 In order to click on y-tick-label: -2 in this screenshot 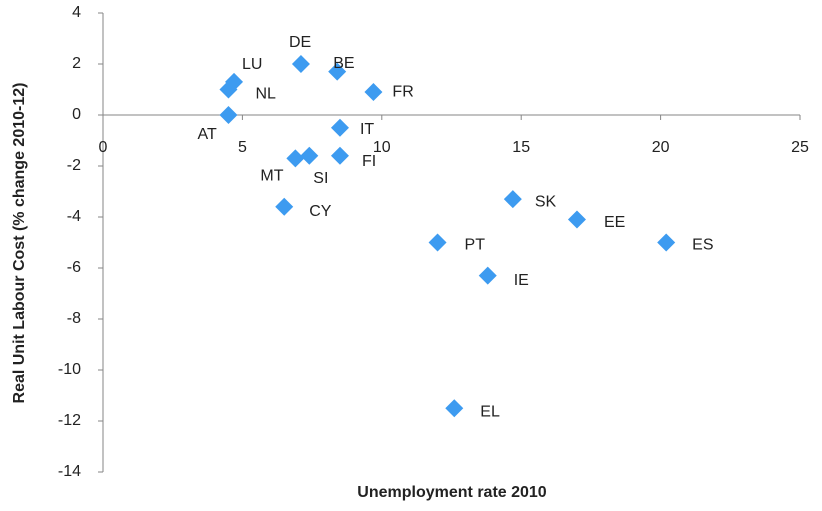, I will do `click(74, 165)`.